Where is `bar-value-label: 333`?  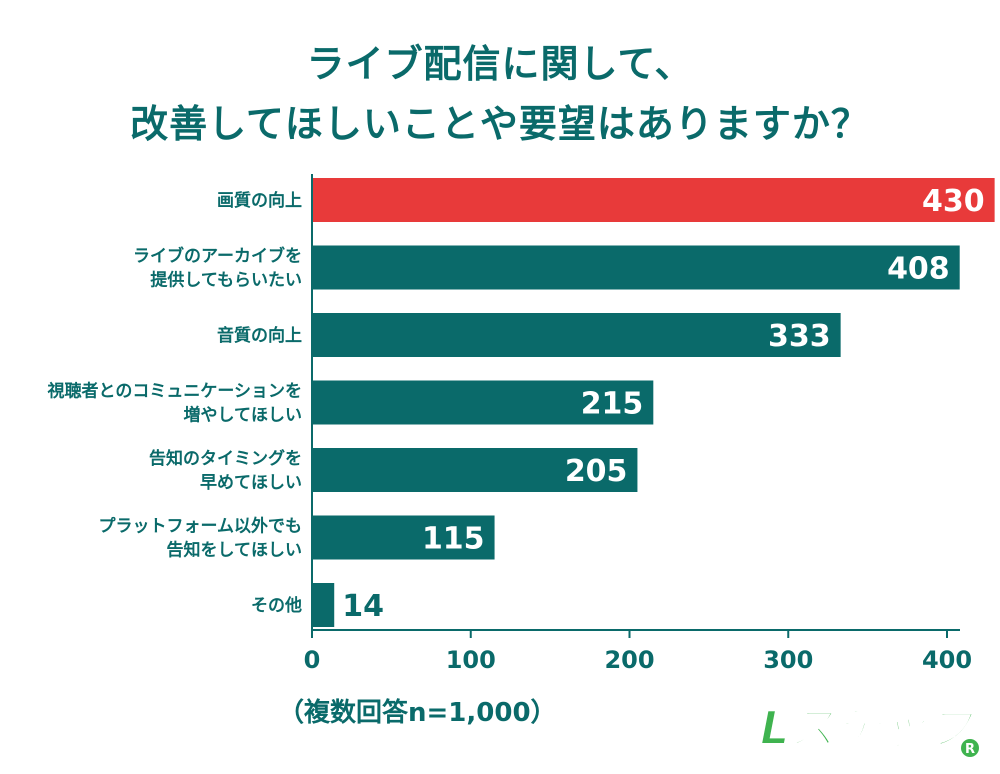 bar-value-label: 333 is located at coordinates (799, 336).